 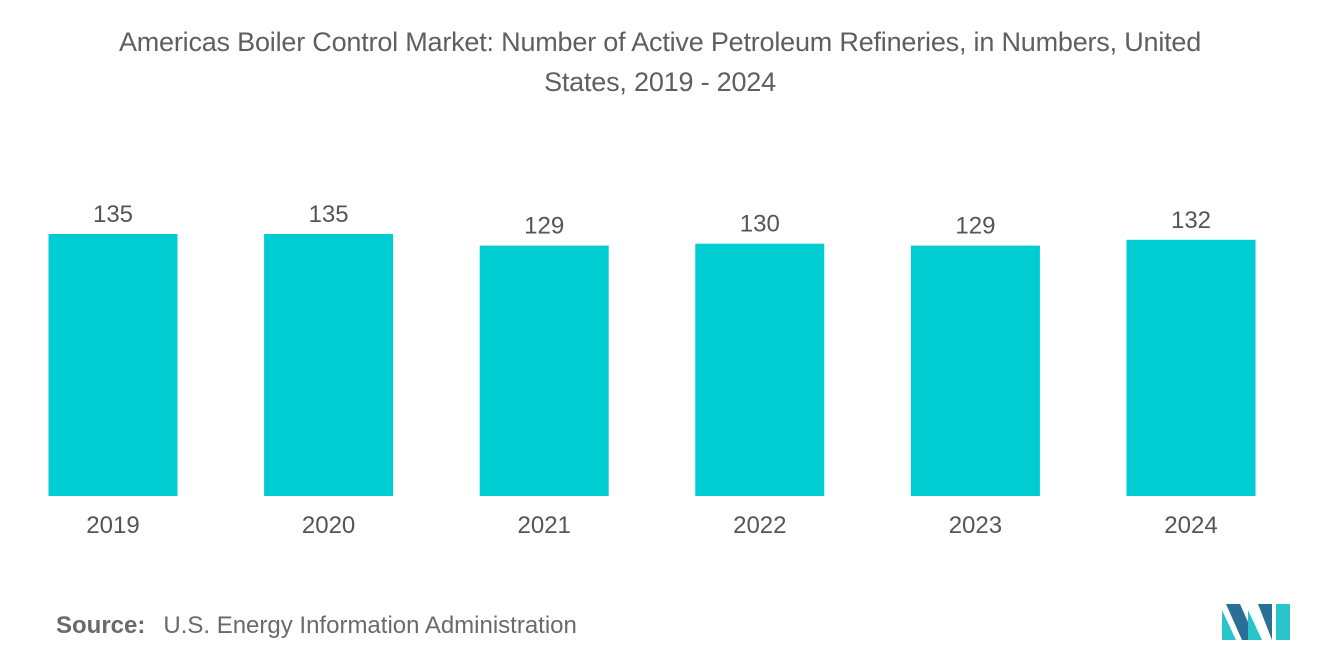 What do you see at coordinates (1190, 525) in the screenshot?
I see `x-tick-label-2024: 2024` at bounding box center [1190, 525].